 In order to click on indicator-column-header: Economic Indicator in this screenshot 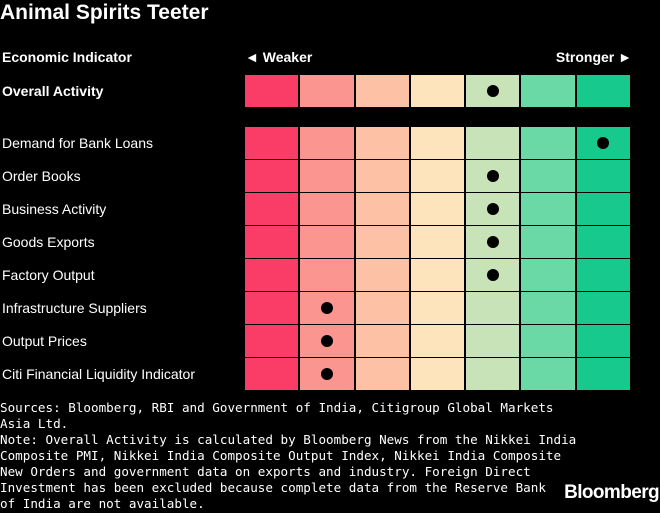, I will do `click(67, 57)`.